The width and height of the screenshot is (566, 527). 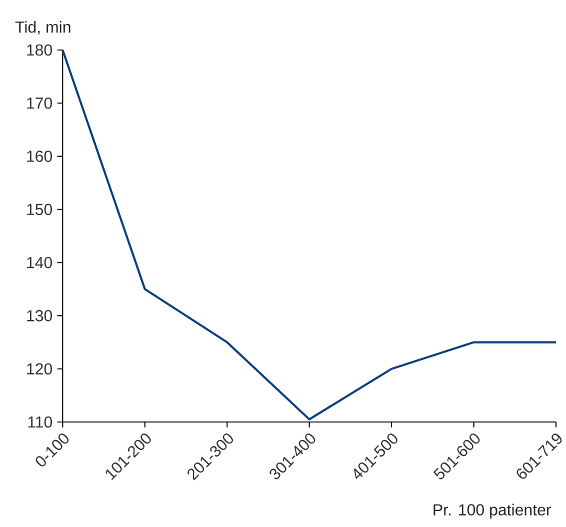 What do you see at coordinates (39, 262) in the screenshot?
I see `y-tick-label: 140` at bounding box center [39, 262].